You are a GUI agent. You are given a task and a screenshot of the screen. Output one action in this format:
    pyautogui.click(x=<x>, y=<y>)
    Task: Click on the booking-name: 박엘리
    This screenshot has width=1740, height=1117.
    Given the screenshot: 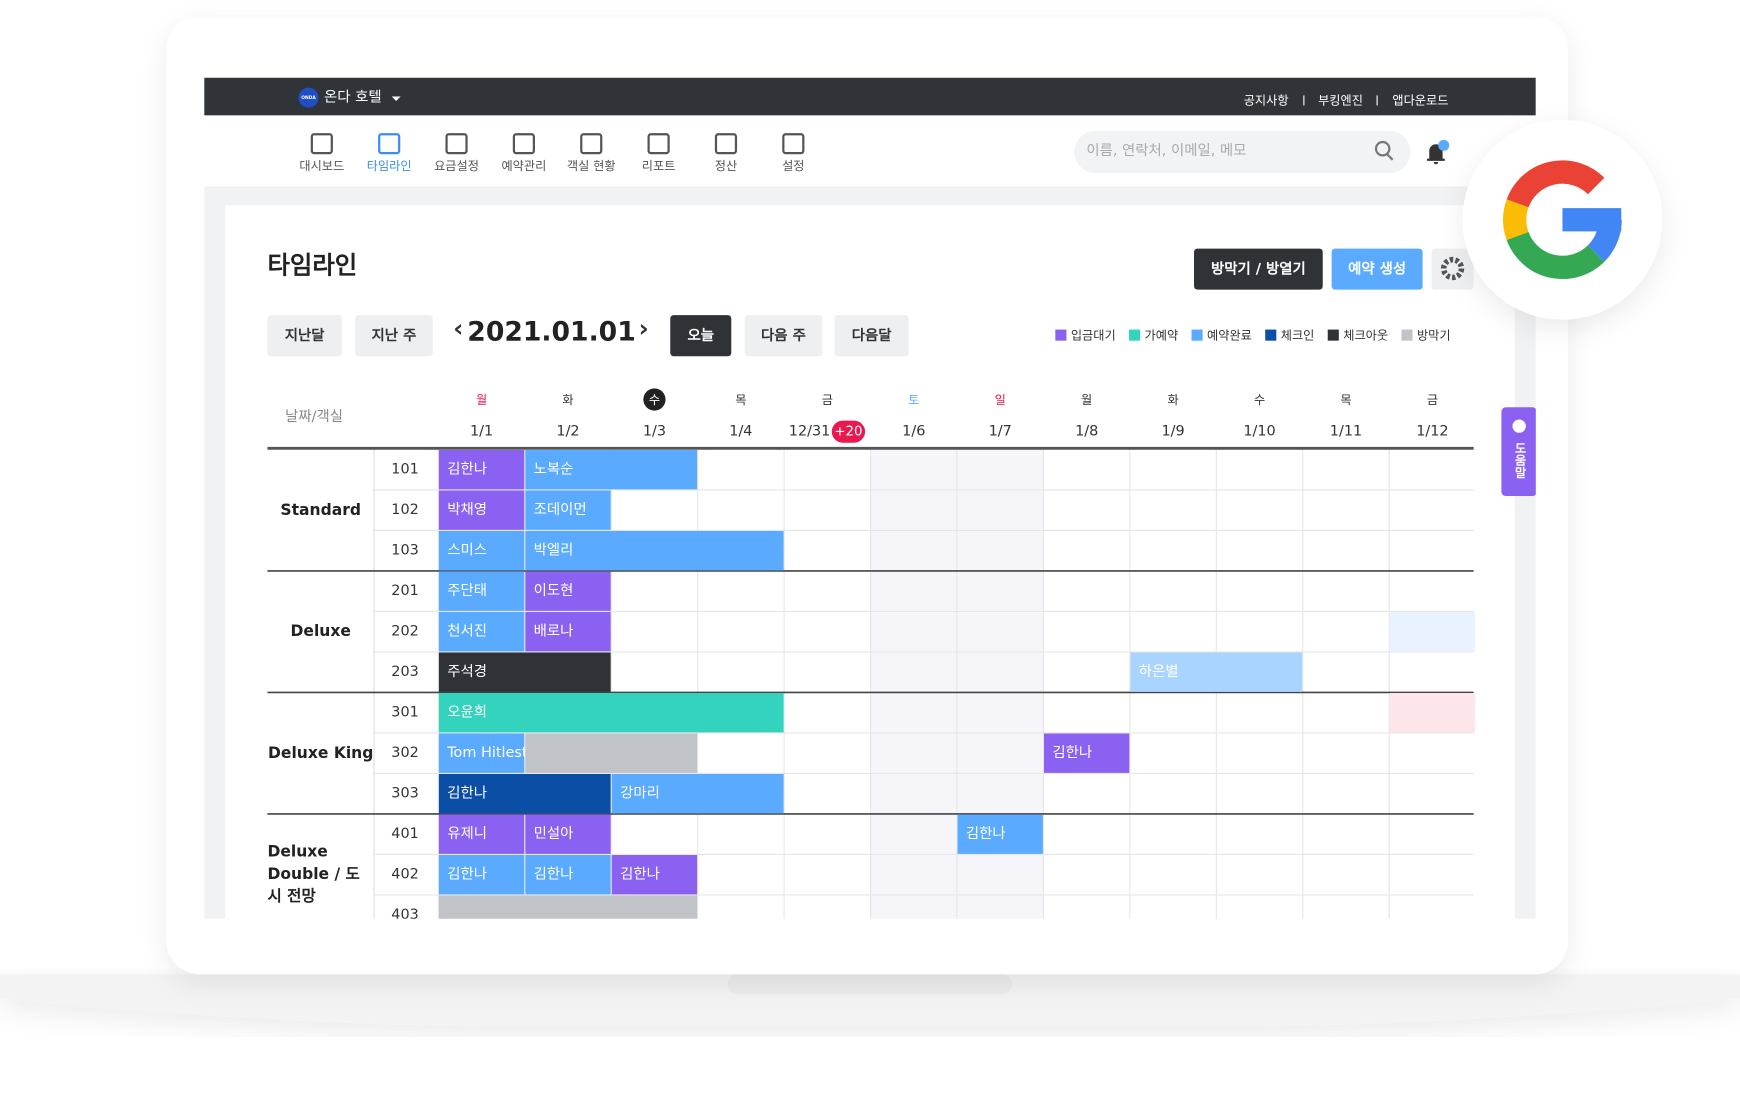 What is the action you would take?
    pyautogui.click(x=554, y=550)
    